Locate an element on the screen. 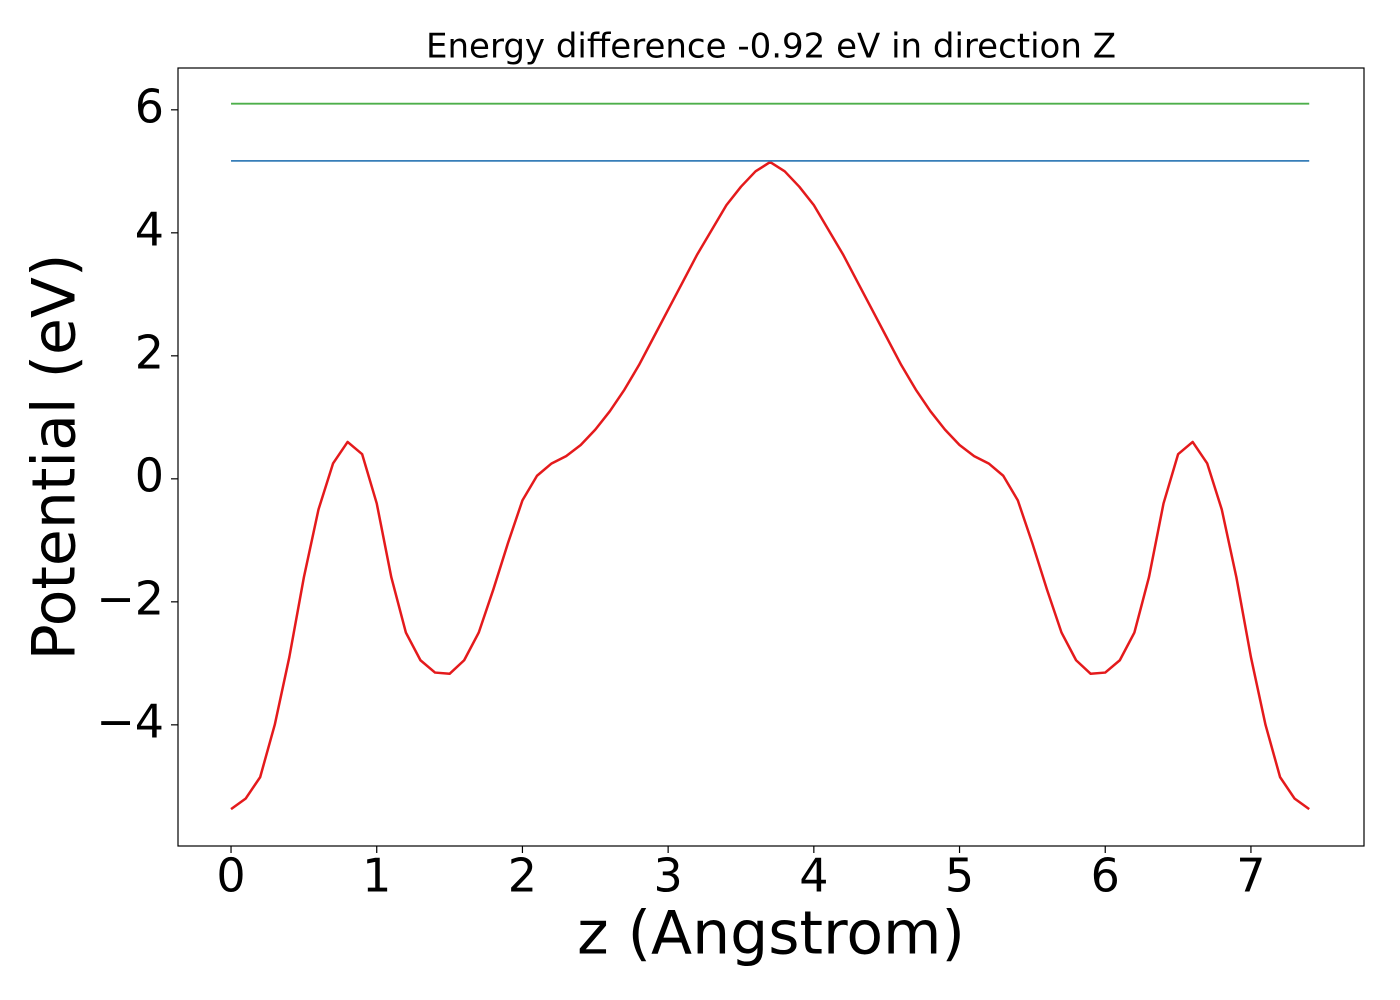  y-tick-label: −4 is located at coordinates (130, 721).